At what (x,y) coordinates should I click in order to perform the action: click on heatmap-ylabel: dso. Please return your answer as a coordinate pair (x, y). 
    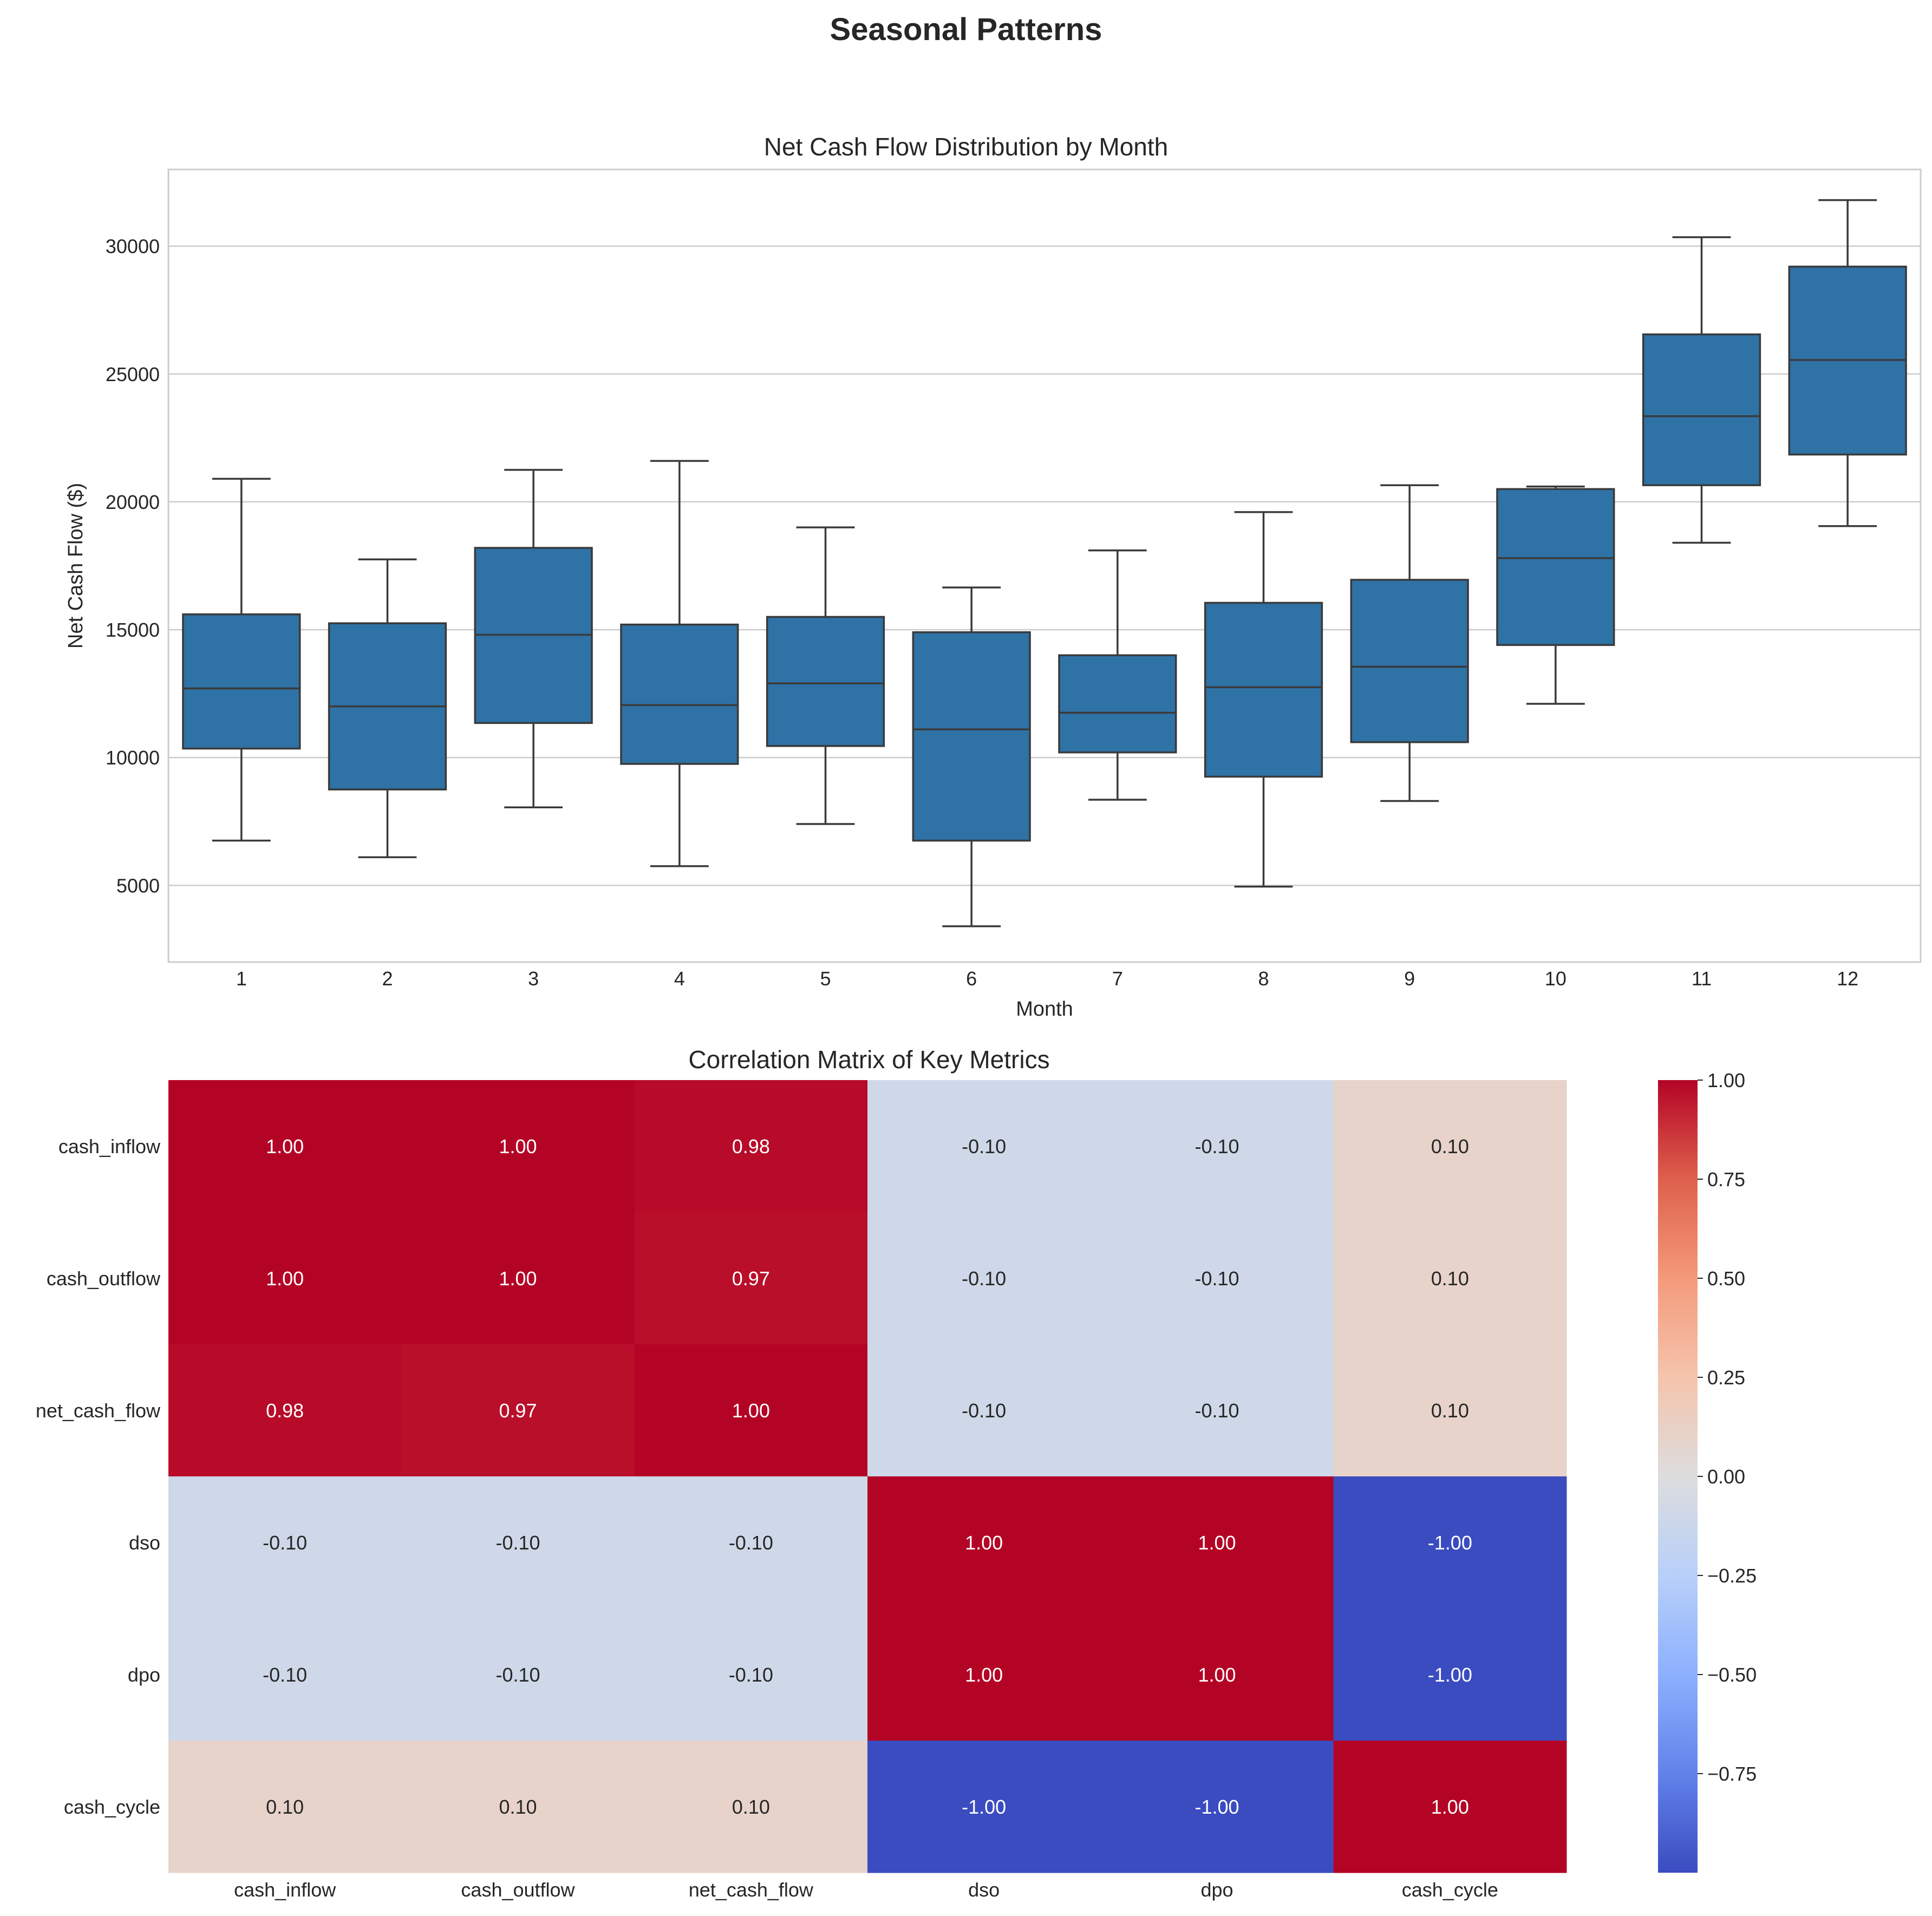
    Looking at the image, I should click on (144, 1543).